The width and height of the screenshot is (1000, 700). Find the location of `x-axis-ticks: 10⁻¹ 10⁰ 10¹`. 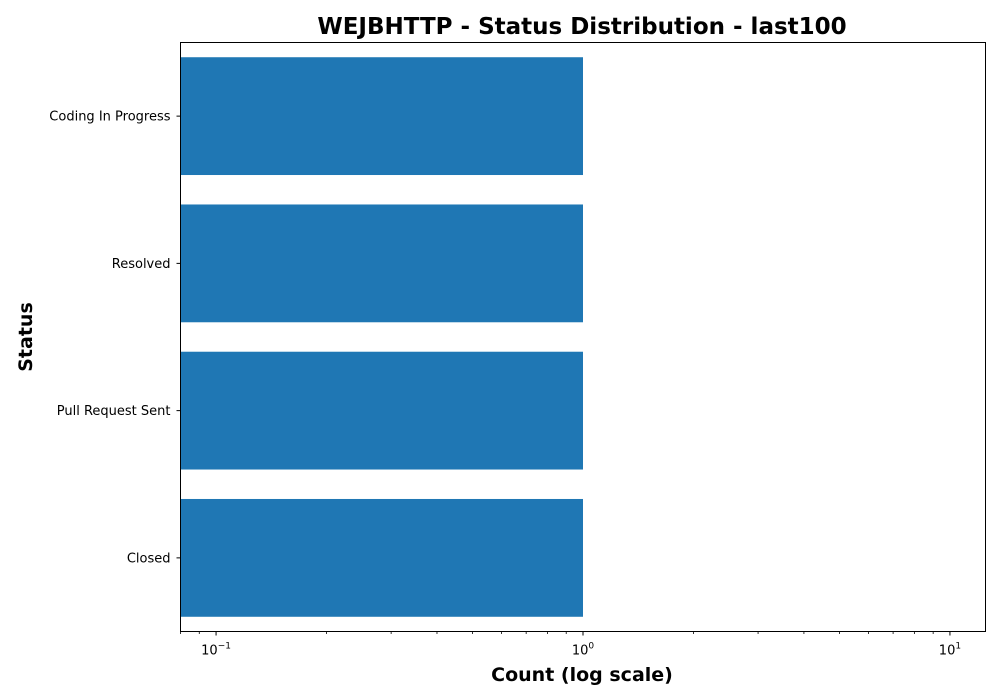

x-axis-ticks: 10⁻¹ 10⁰ 10¹ is located at coordinates (570, 645).